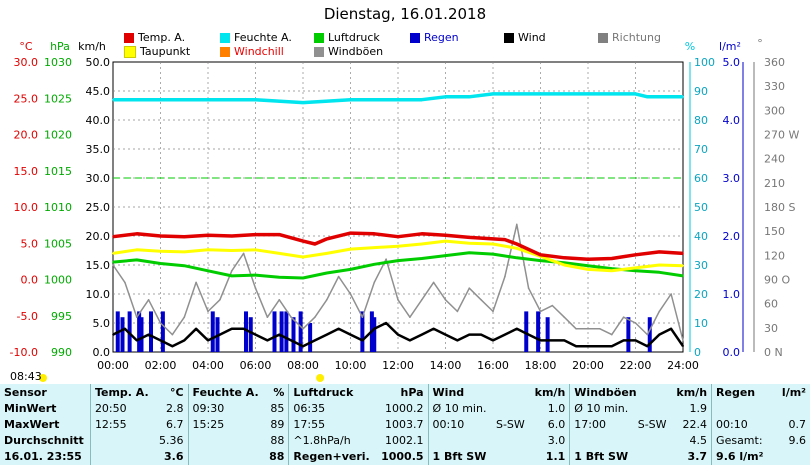  Describe the element at coordinates (61, 316) in the screenshot. I see `tick-label-pressure: 995` at that location.